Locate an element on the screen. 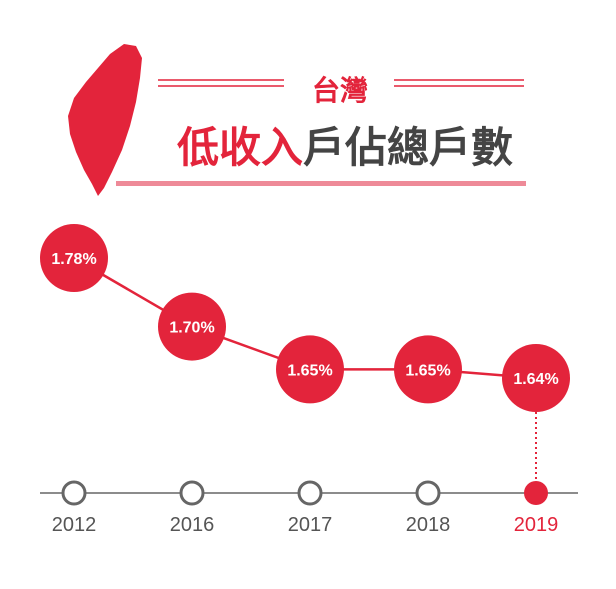 This screenshot has width=616, height=589. data-label: 1.78% is located at coordinates (73, 259).